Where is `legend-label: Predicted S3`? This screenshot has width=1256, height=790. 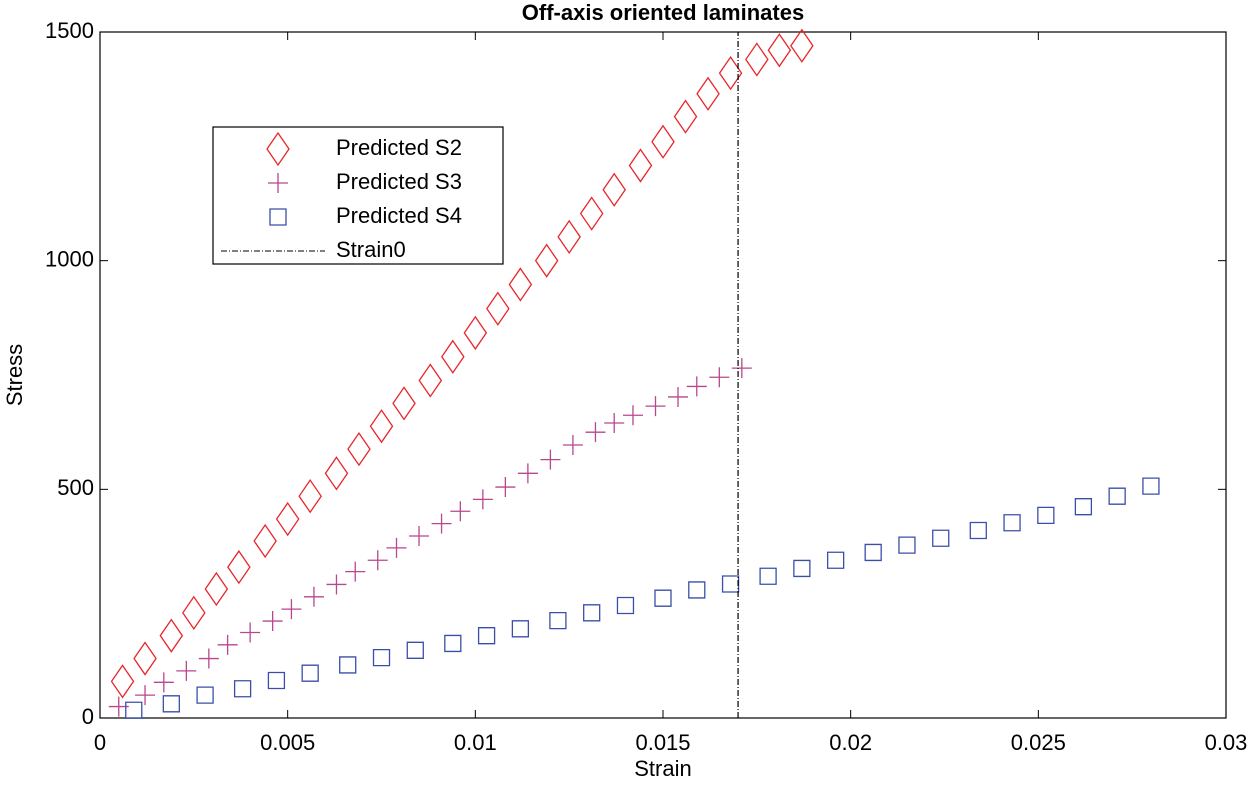
legend-label: Predicted S3 is located at coordinates (399, 181).